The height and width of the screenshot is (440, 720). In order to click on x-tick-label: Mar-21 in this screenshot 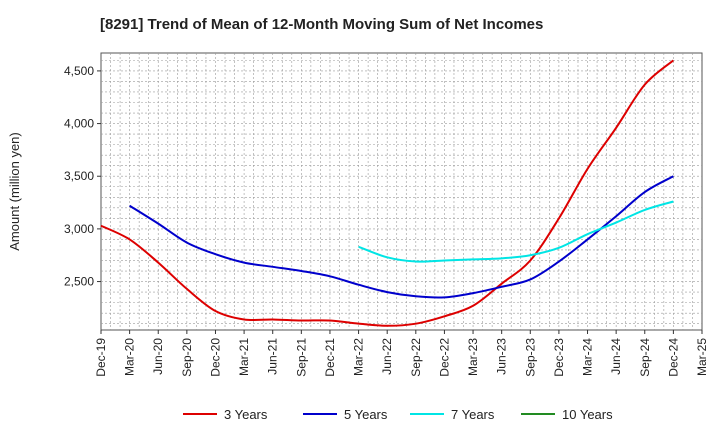, I will do `click(244, 357)`.